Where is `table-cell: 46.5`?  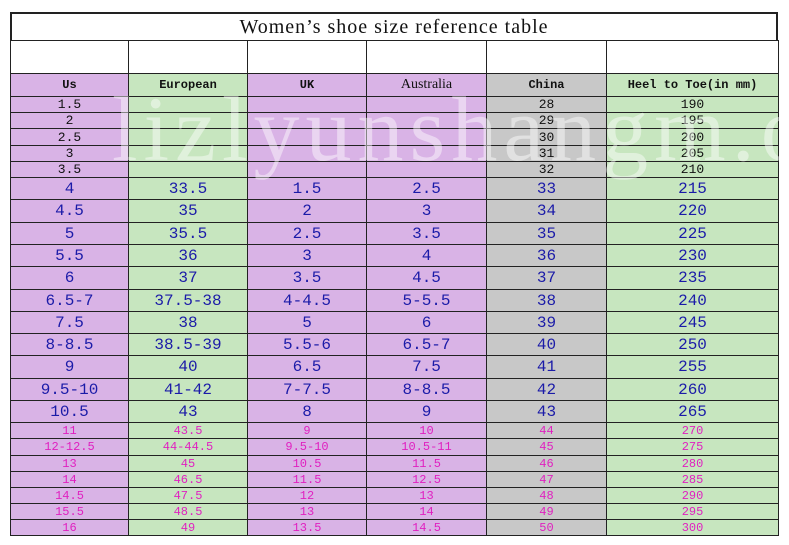 table-cell: 46.5 is located at coordinates (188, 479).